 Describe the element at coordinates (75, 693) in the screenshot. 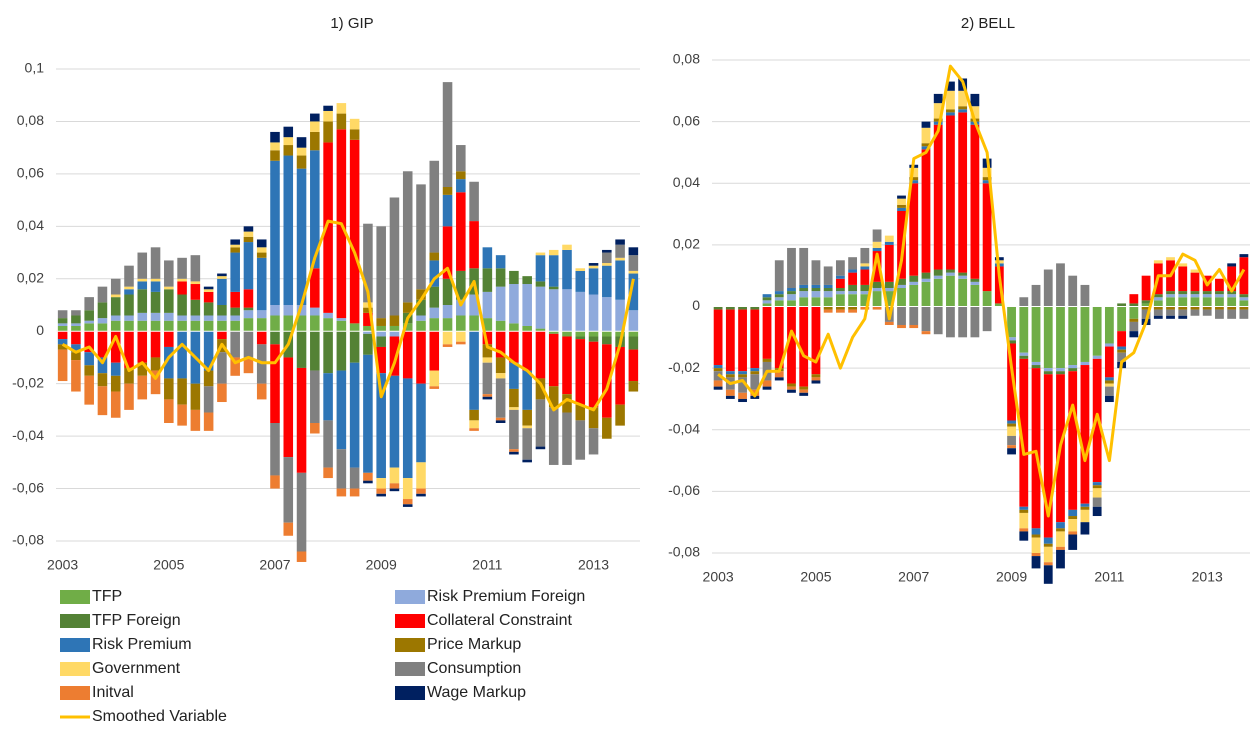

I see `legend-swatch` at that location.